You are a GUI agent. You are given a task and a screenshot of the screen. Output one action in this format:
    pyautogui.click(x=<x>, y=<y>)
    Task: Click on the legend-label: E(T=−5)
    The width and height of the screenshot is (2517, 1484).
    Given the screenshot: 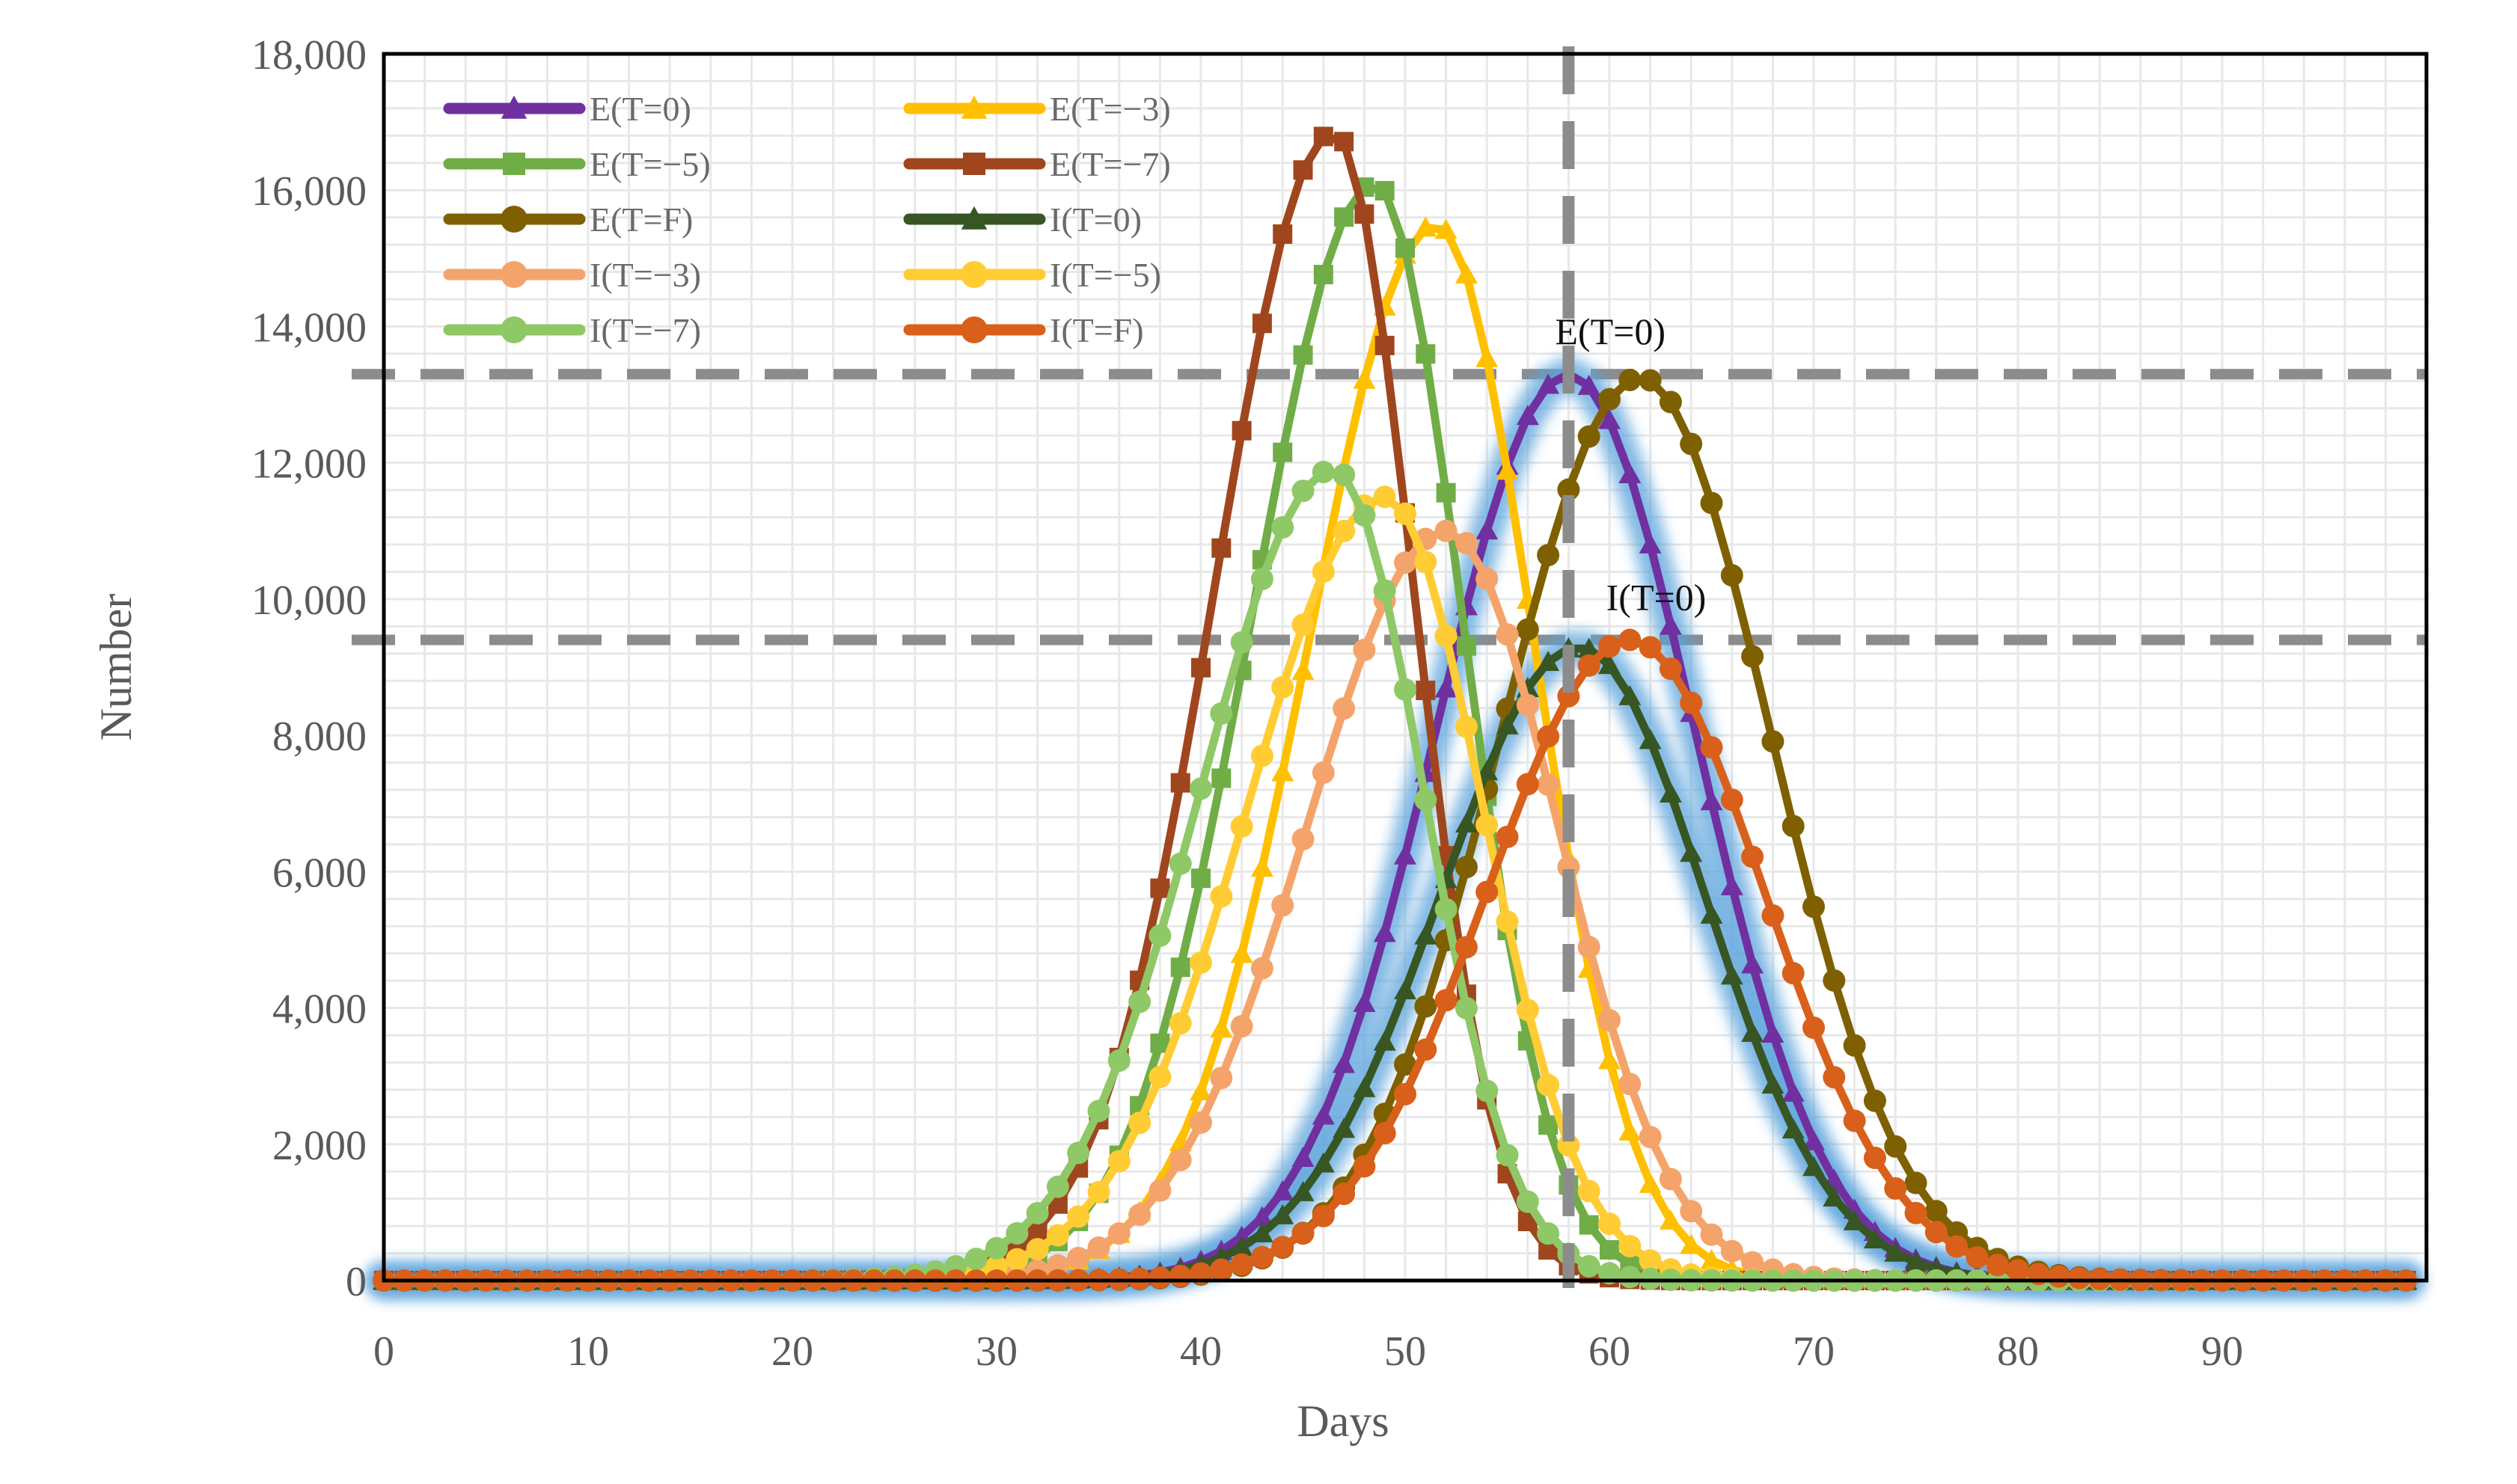 What is the action you would take?
    pyautogui.click(x=650, y=164)
    